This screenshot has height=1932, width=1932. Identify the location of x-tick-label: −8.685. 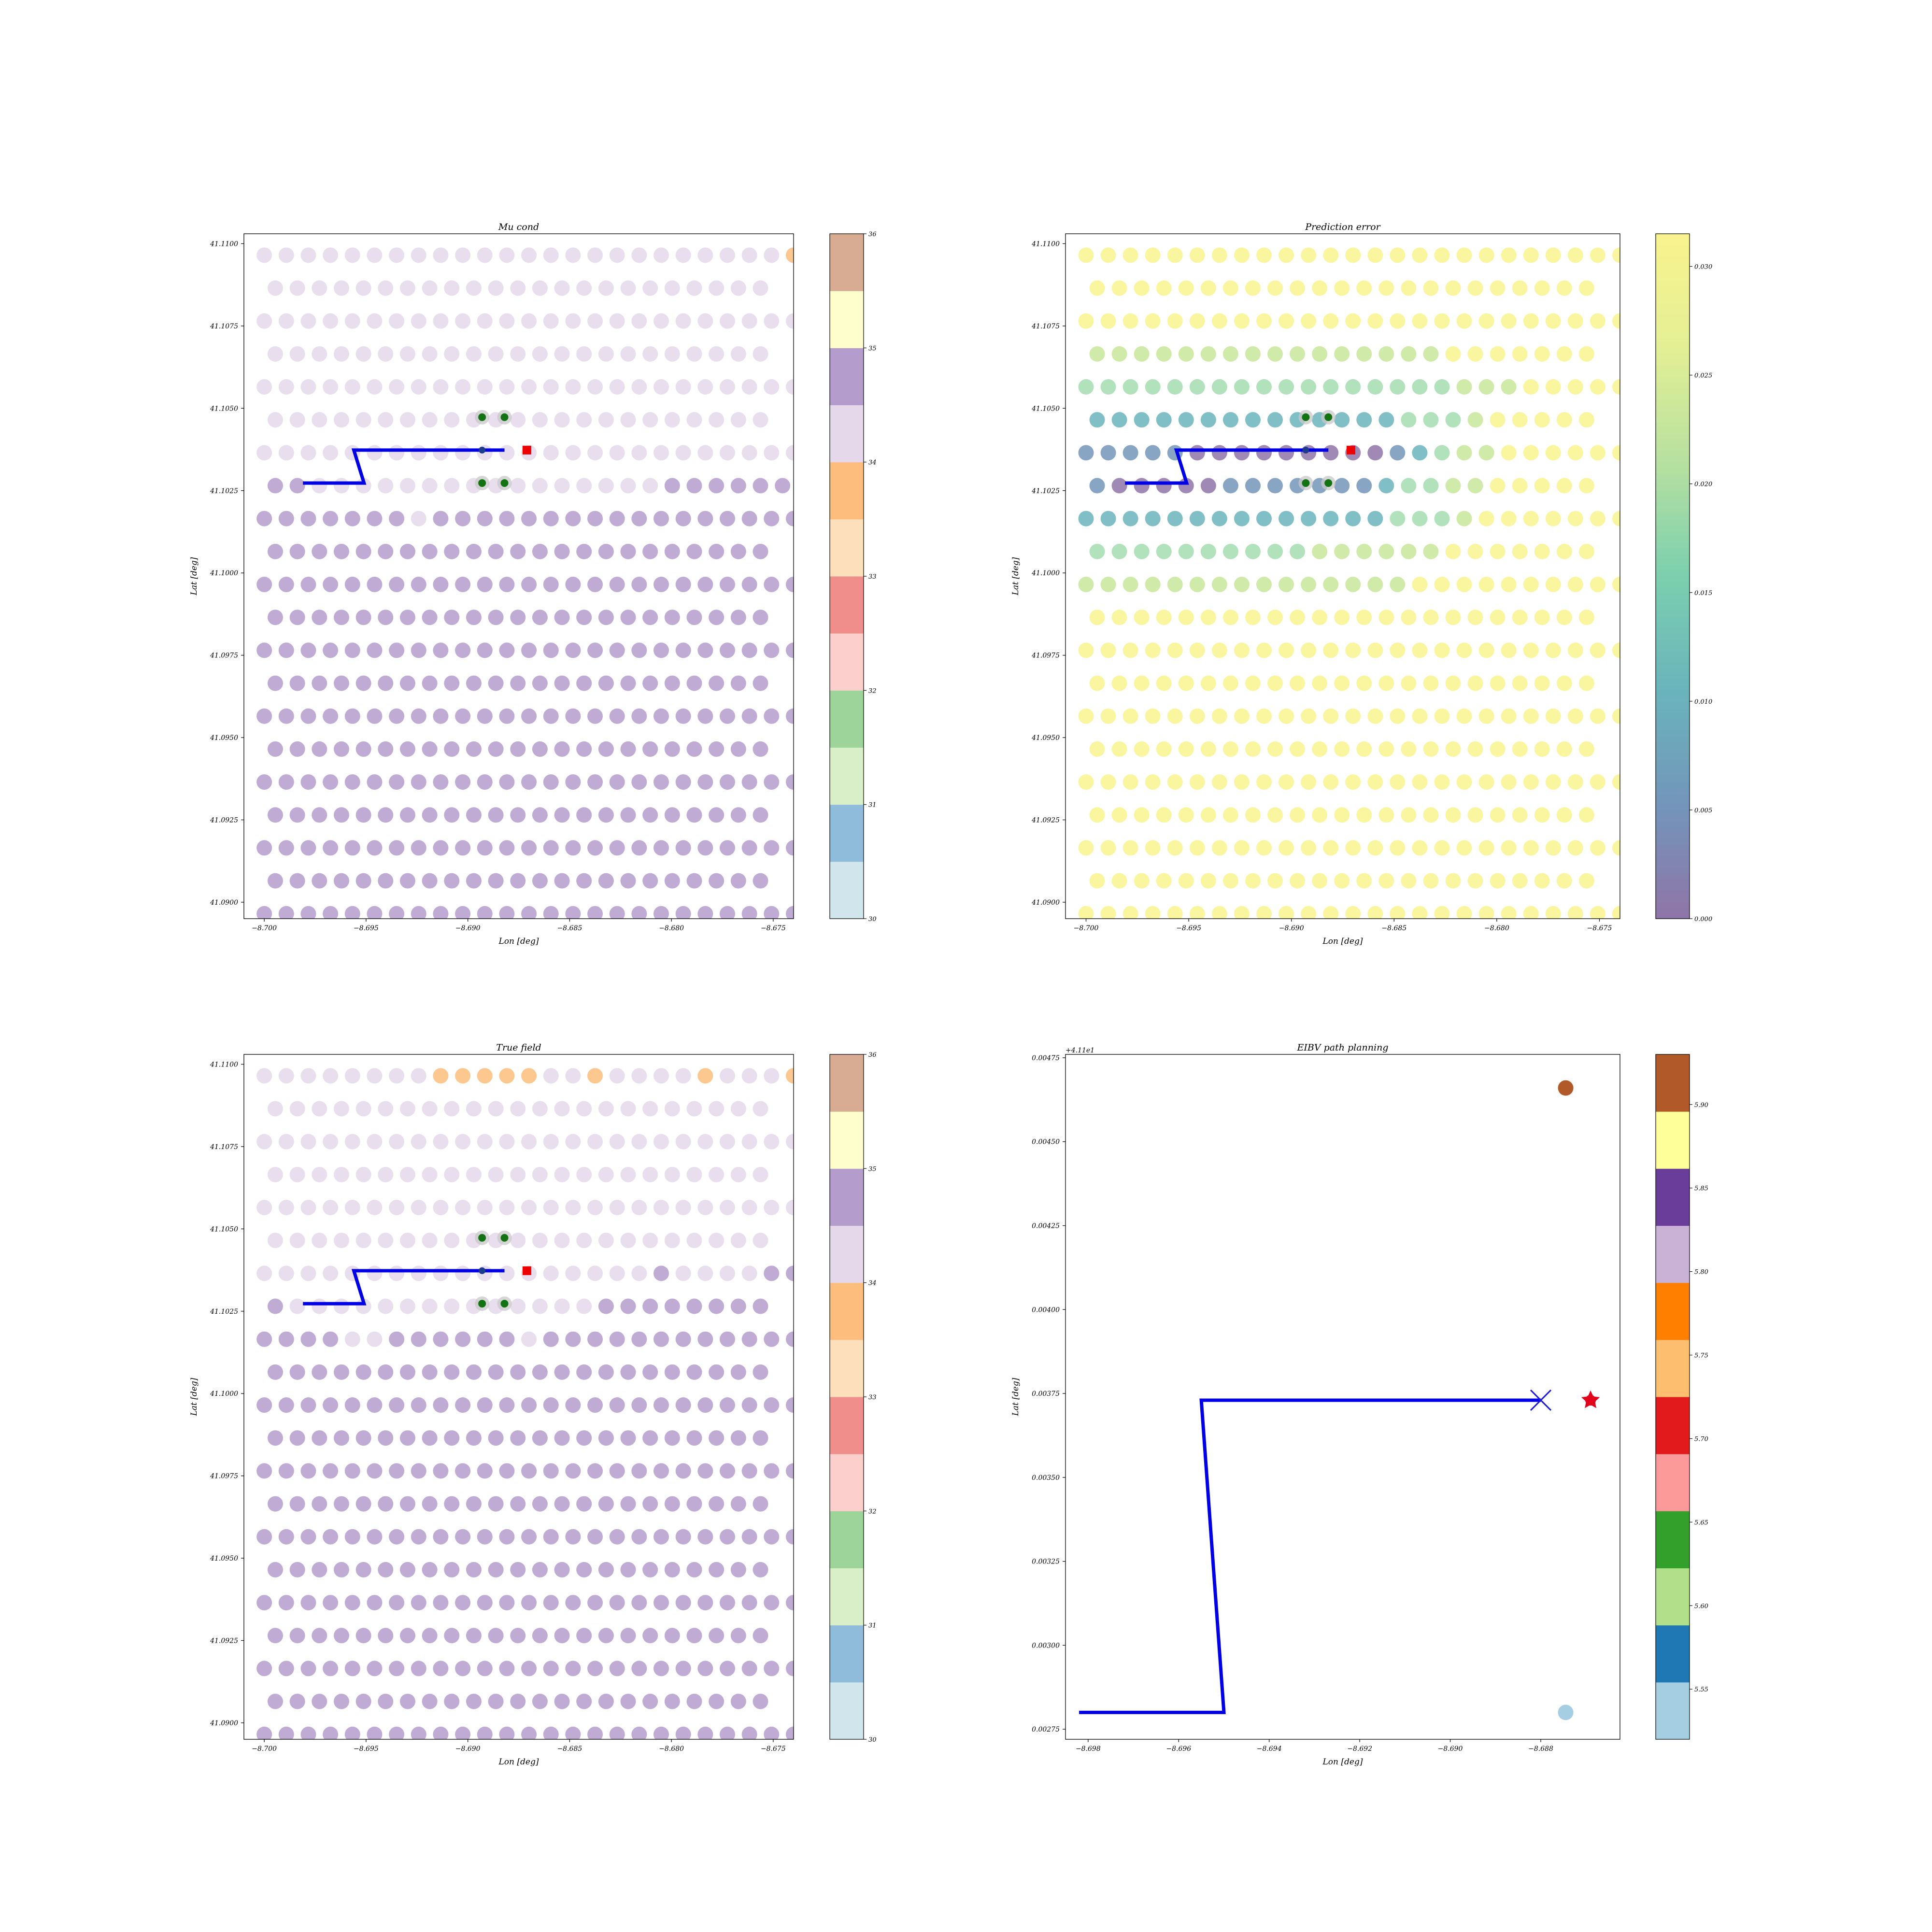
(569, 928).